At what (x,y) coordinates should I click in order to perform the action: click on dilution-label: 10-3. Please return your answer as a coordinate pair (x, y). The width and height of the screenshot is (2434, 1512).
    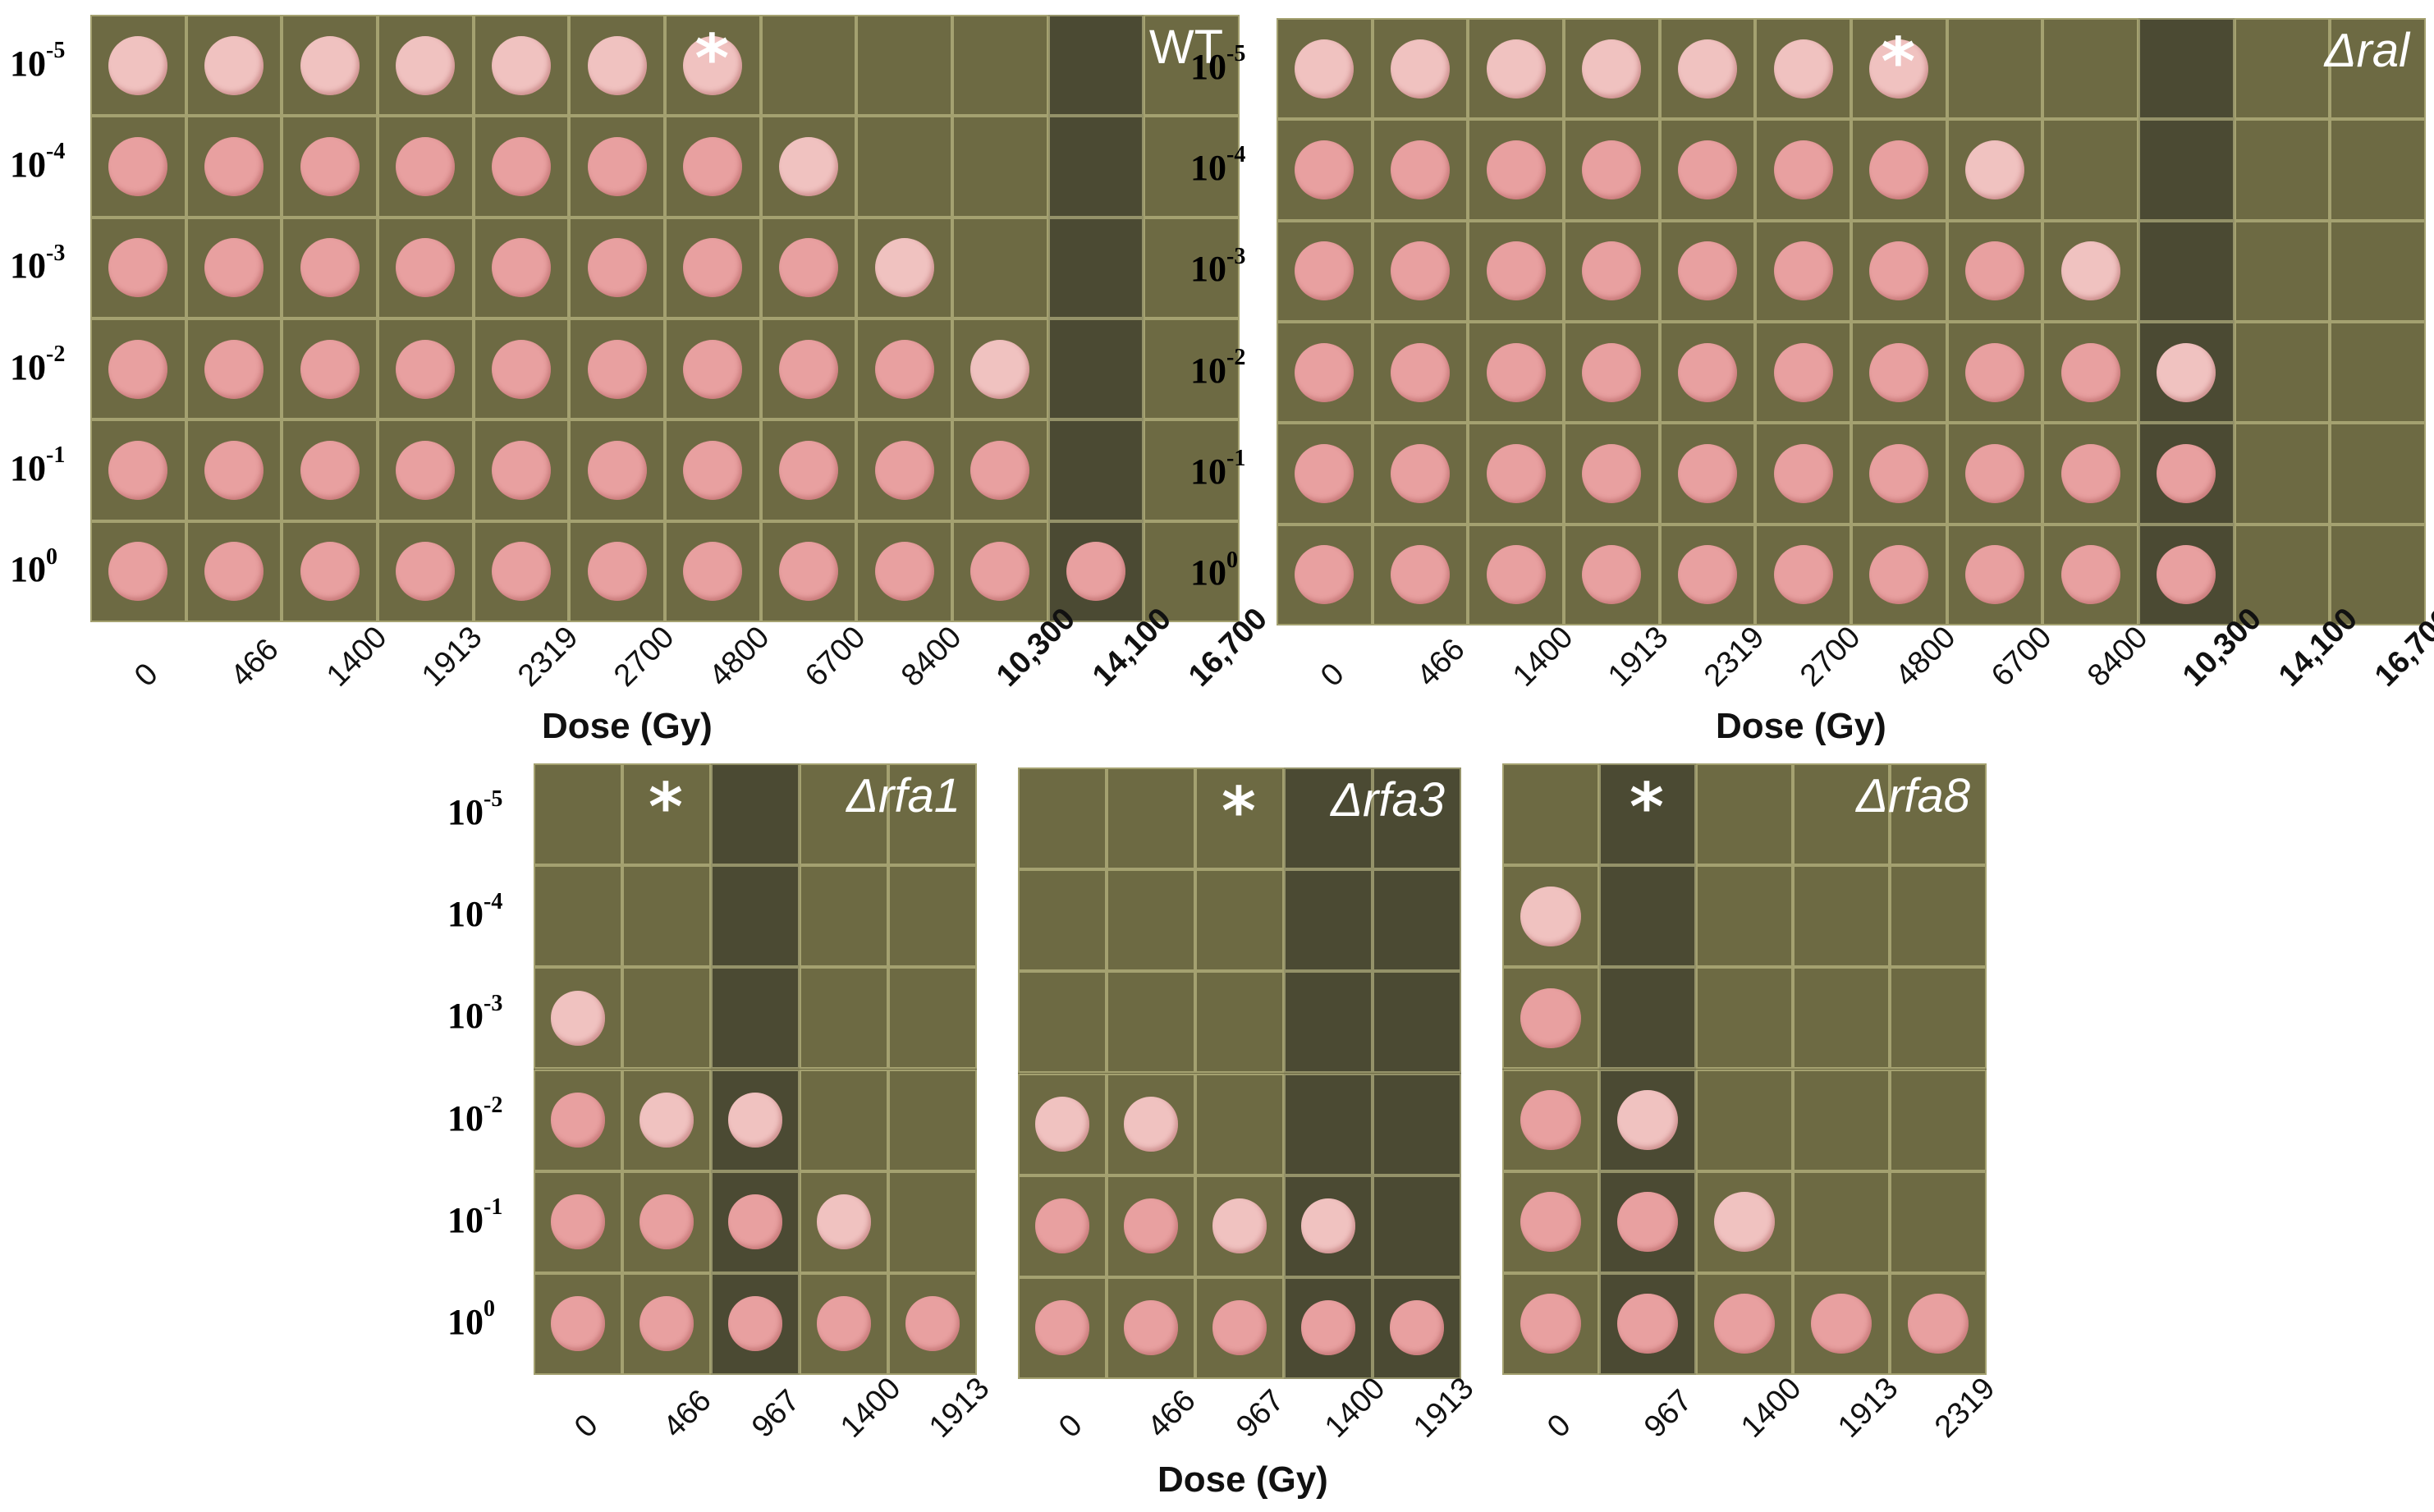
    Looking at the image, I should click on (37, 263).